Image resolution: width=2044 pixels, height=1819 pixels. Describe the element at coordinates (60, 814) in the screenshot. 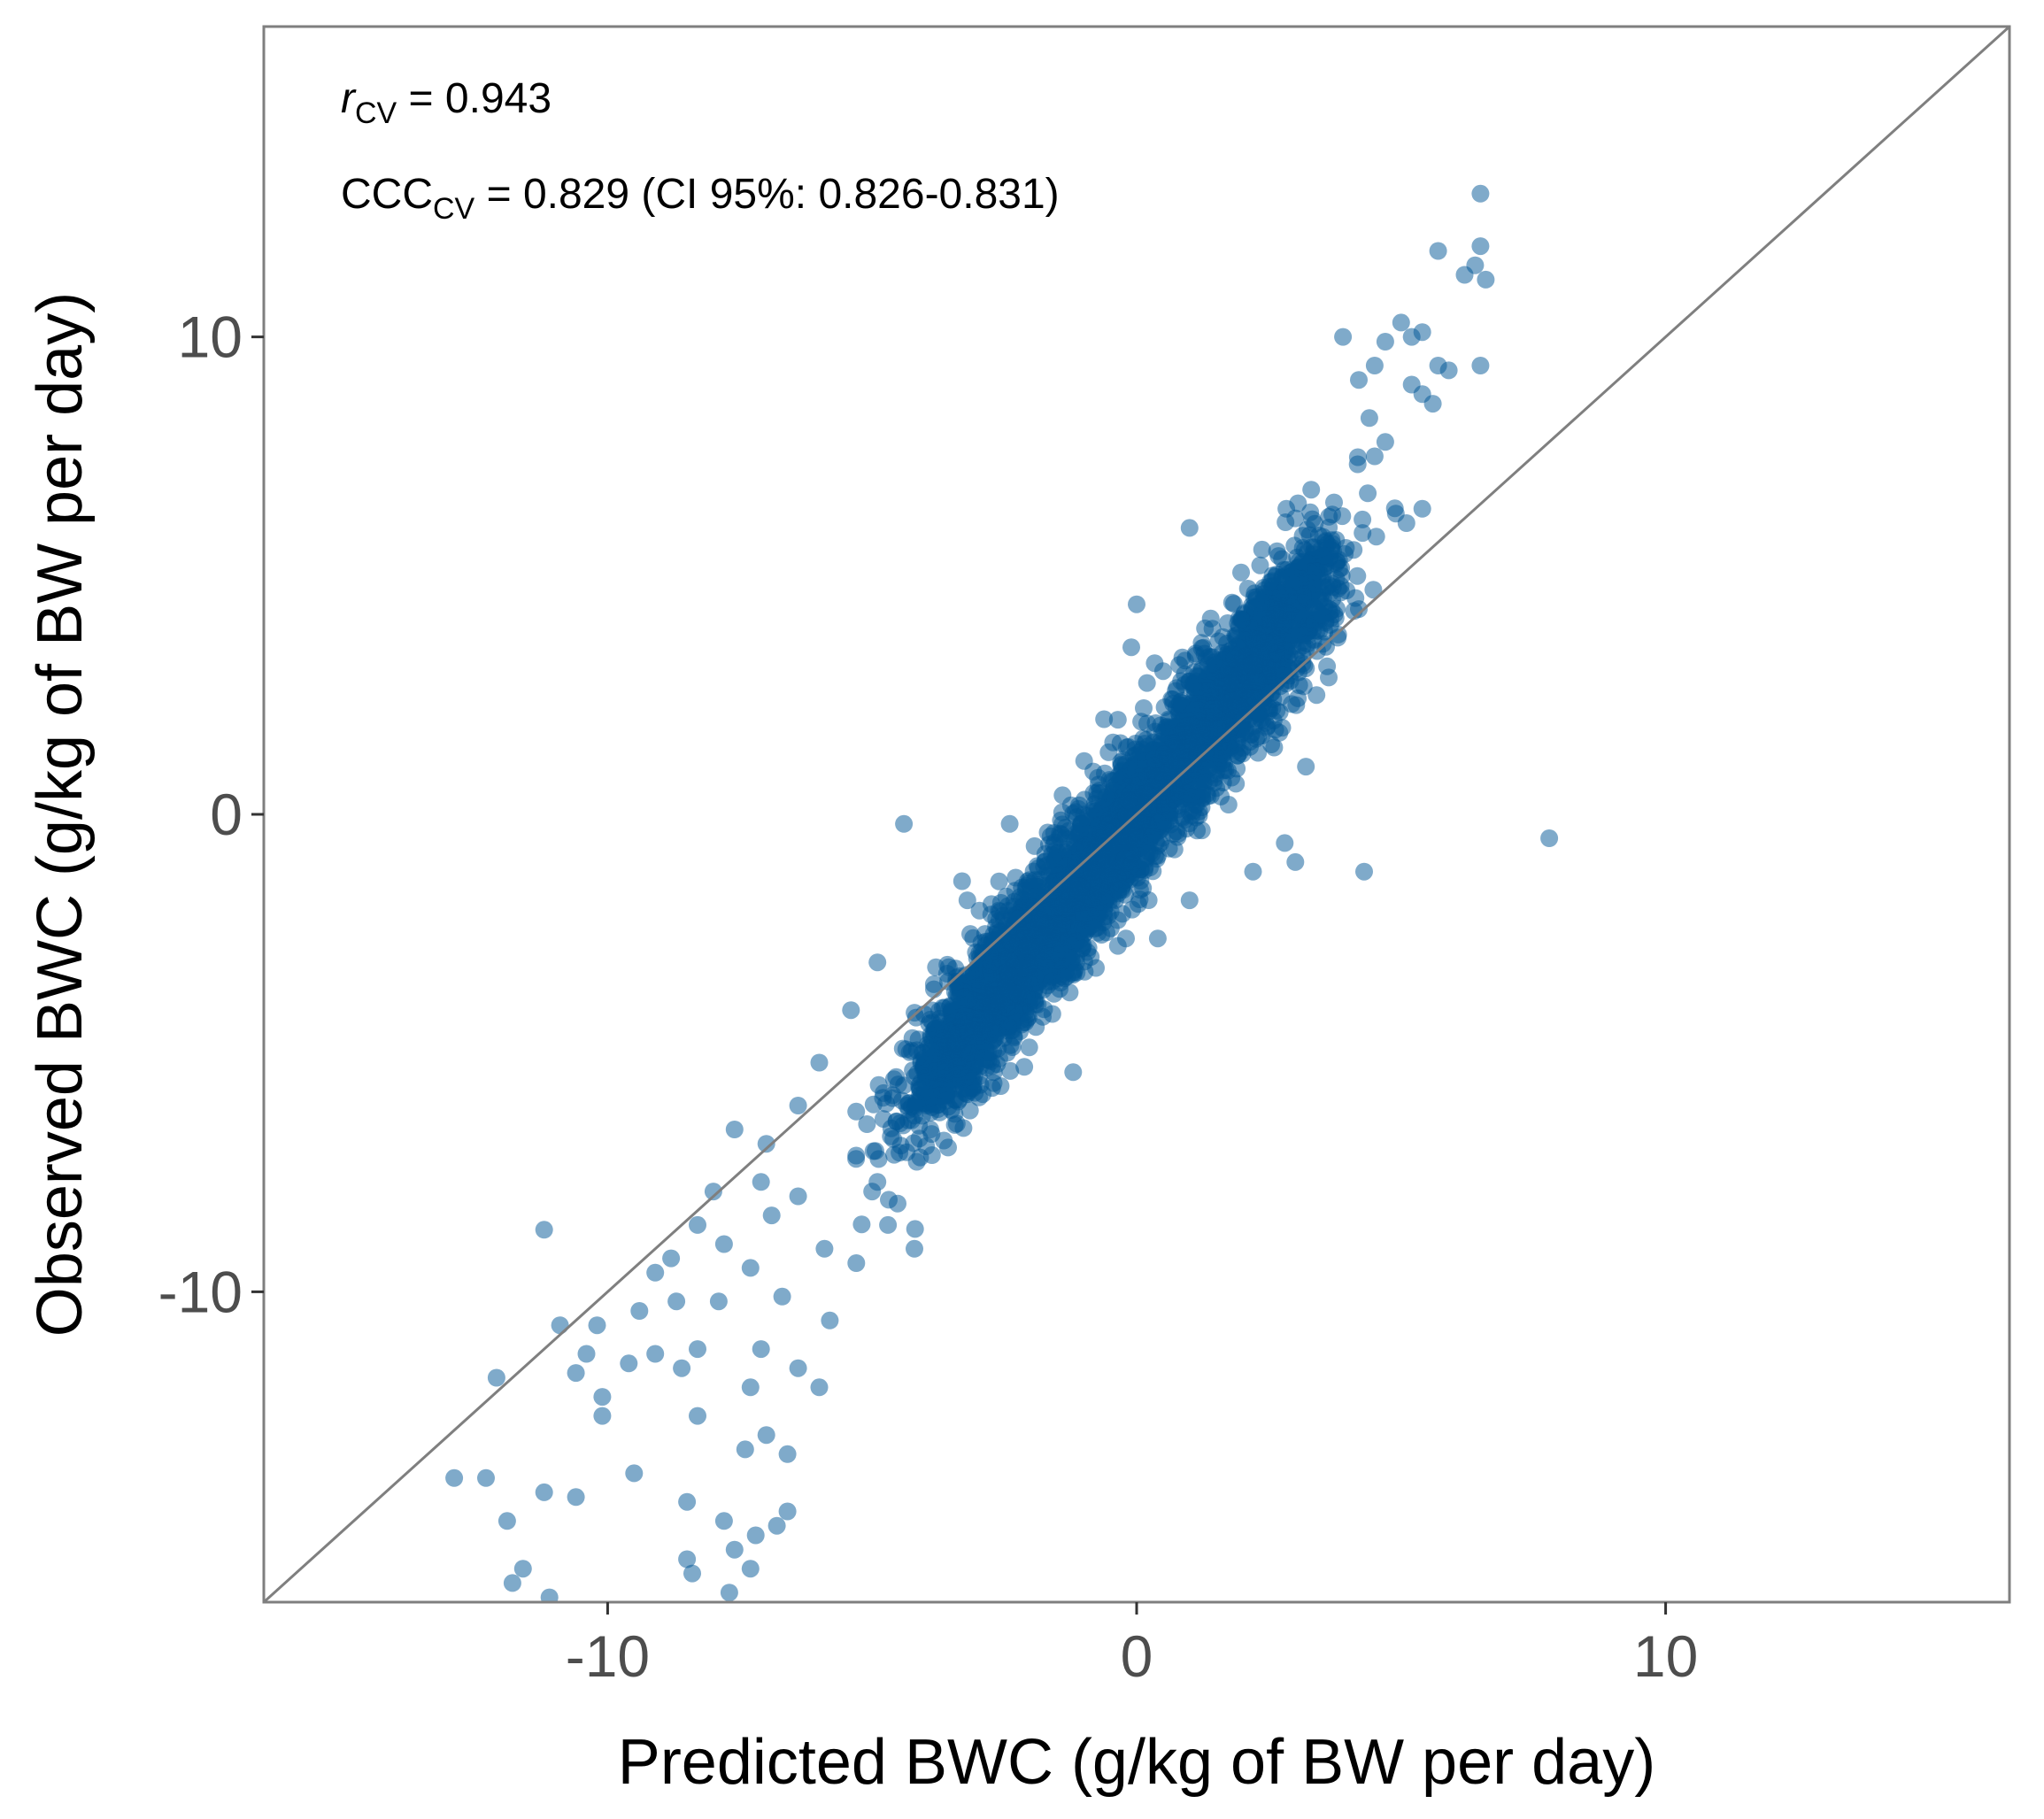

I see `y-axis-title: Observed BWC (g/kg of BW per day)` at that location.